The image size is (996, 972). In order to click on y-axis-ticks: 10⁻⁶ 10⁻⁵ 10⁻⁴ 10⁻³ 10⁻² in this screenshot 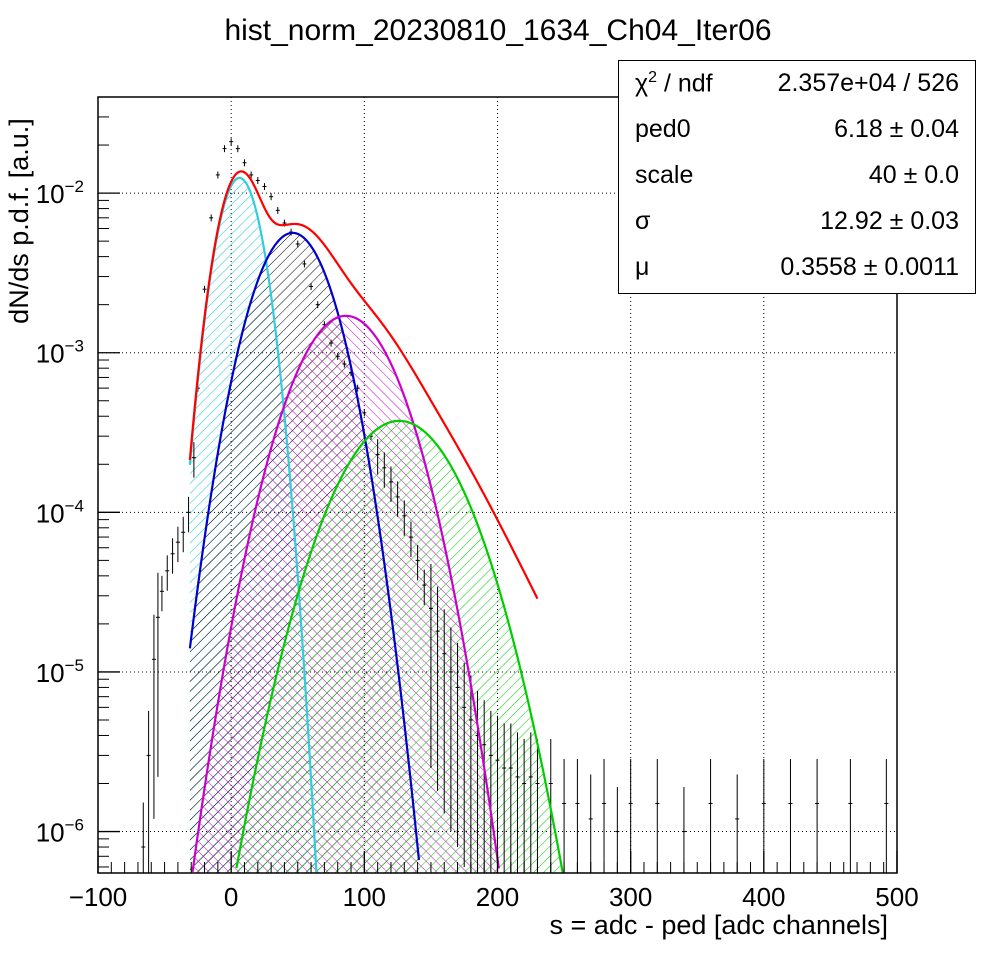, I will do `click(78, 482)`.